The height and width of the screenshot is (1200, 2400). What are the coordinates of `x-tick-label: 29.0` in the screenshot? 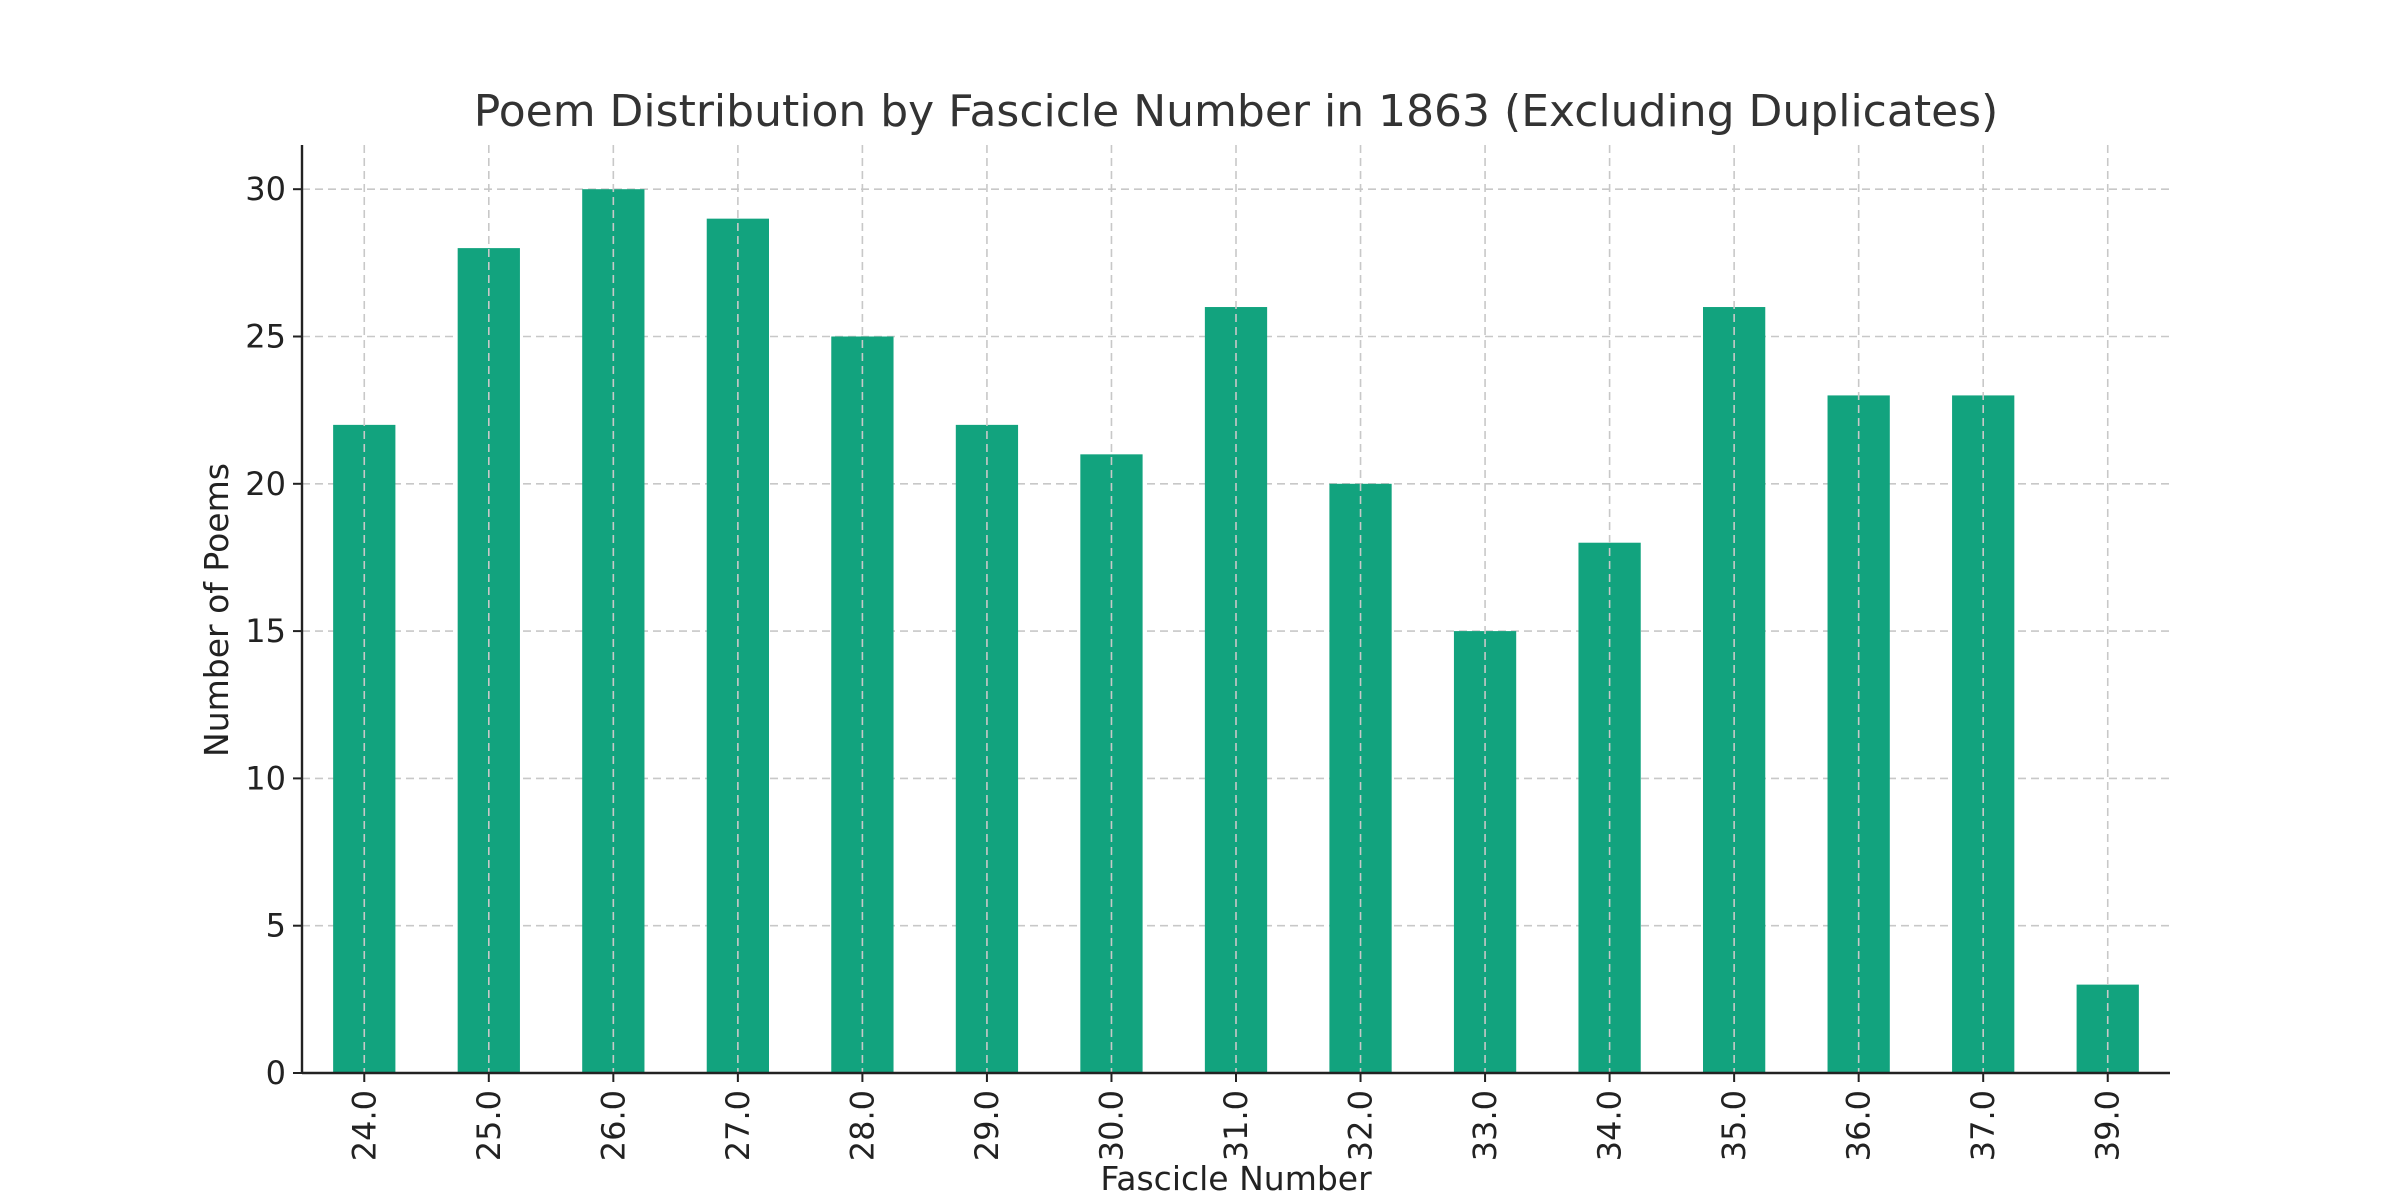 It's located at (987, 1125).